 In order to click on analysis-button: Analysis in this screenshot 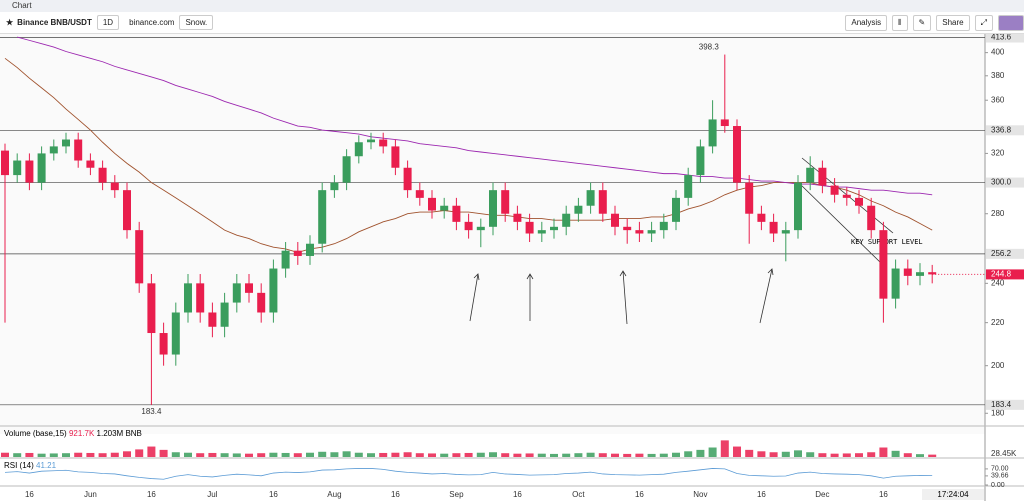, I will do `click(866, 23)`.